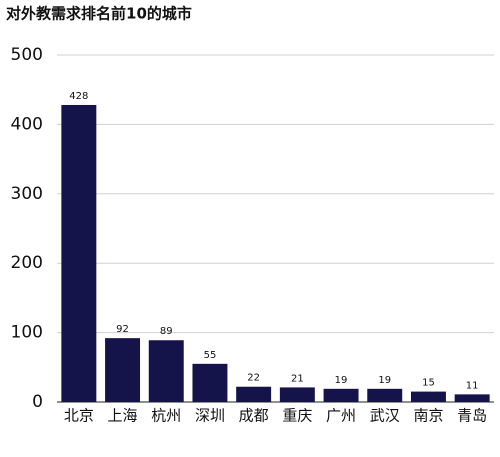 This screenshot has height=457, width=500. What do you see at coordinates (297, 378) in the screenshot?
I see `value-label: 21` at bounding box center [297, 378].